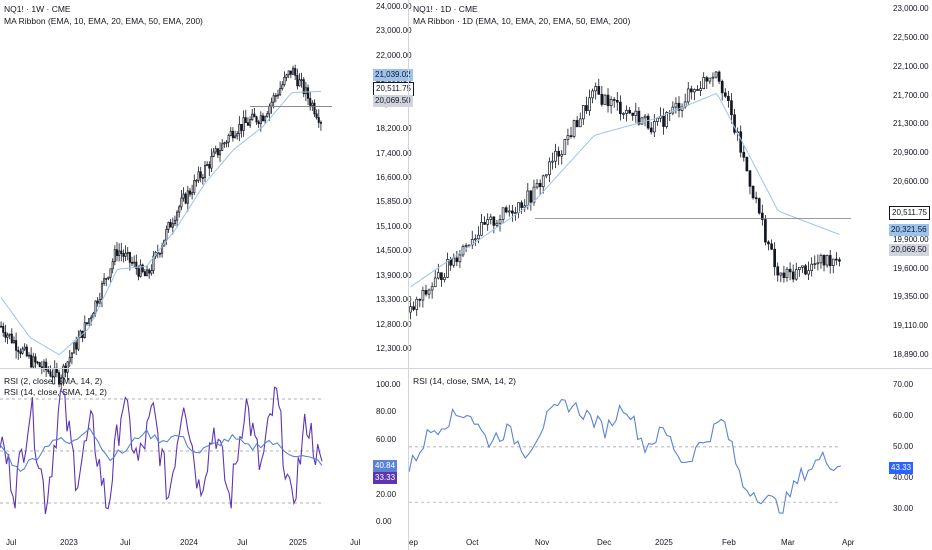 This screenshot has height=550, width=932. Describe the element at coordinates (386, 412) in the screenshot. I see `left-rsi-tick-label: 80.00` at that location.